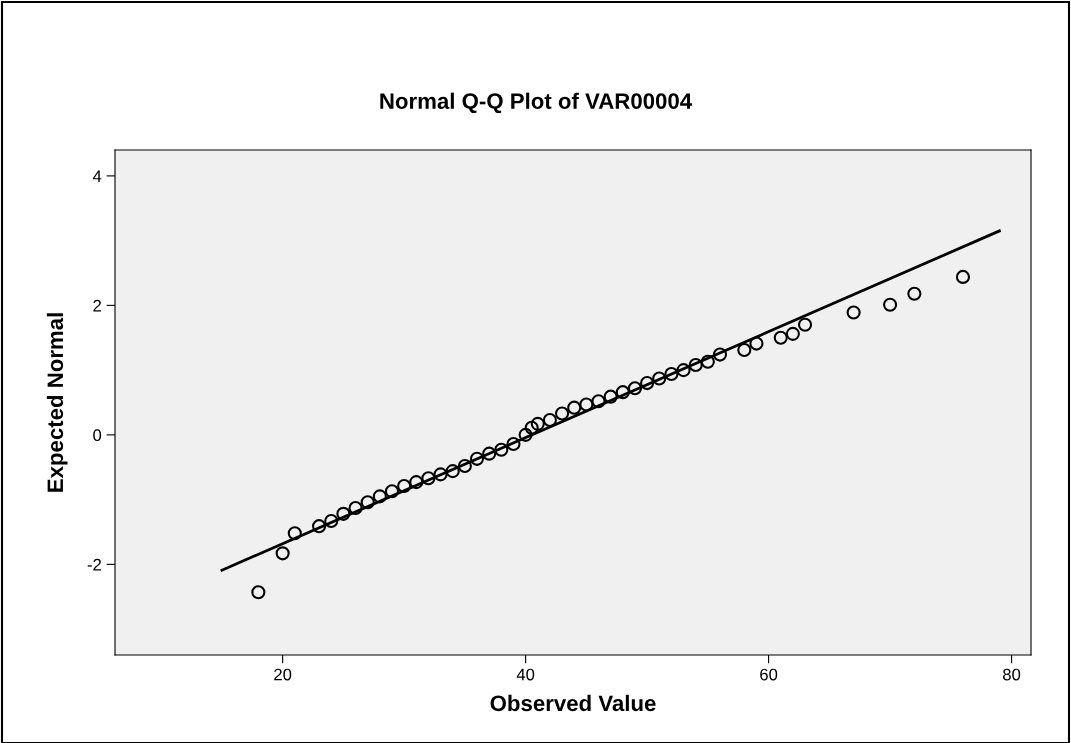  I want to click on y-tick-label: 4, so click(97, 176).